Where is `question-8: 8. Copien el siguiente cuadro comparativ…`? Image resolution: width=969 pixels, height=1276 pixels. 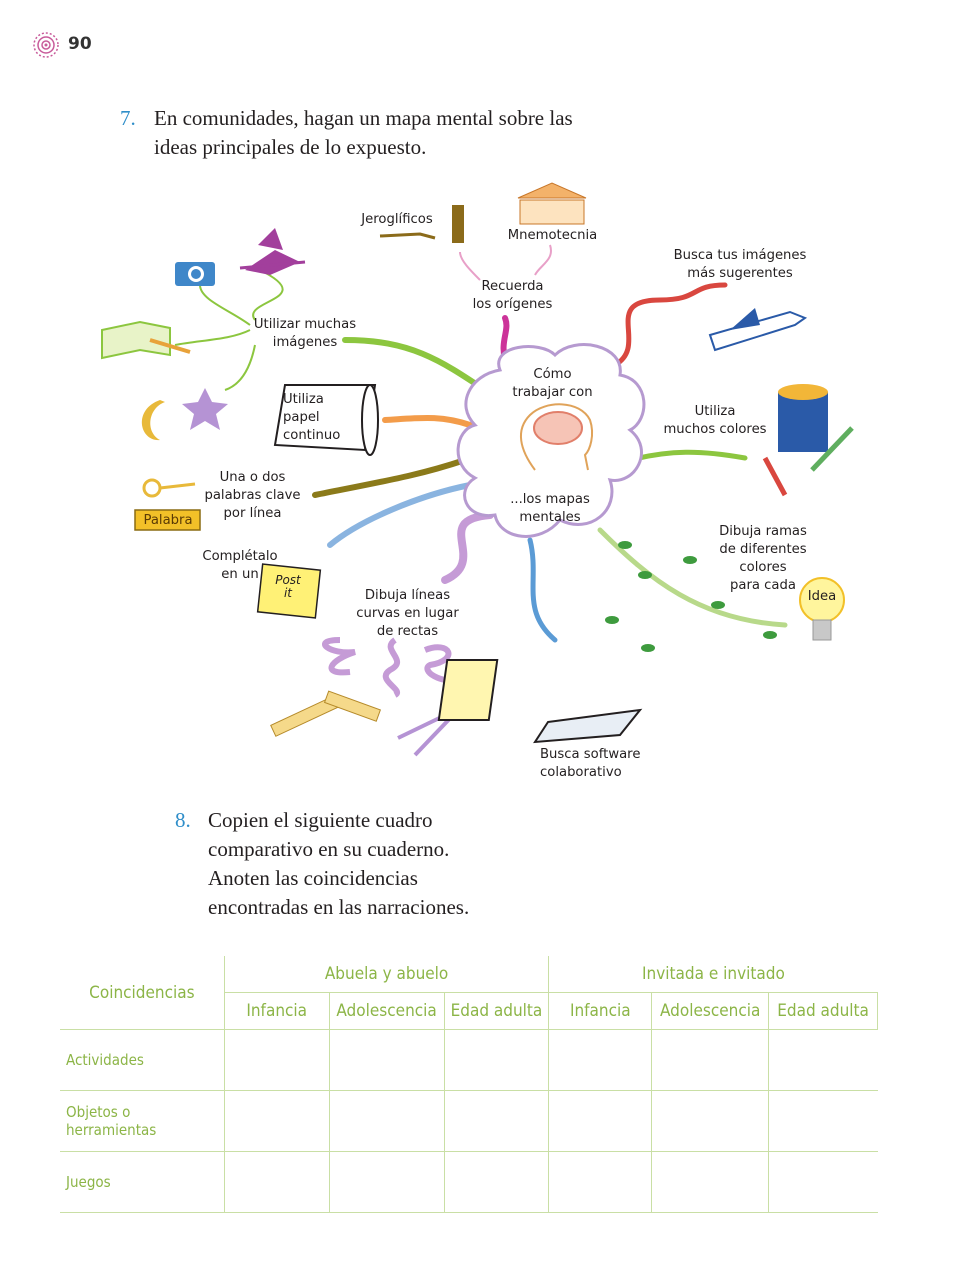
question-8: 8. Copien el siguiente cuadro comparativ… is located at coordinates (385, 864).